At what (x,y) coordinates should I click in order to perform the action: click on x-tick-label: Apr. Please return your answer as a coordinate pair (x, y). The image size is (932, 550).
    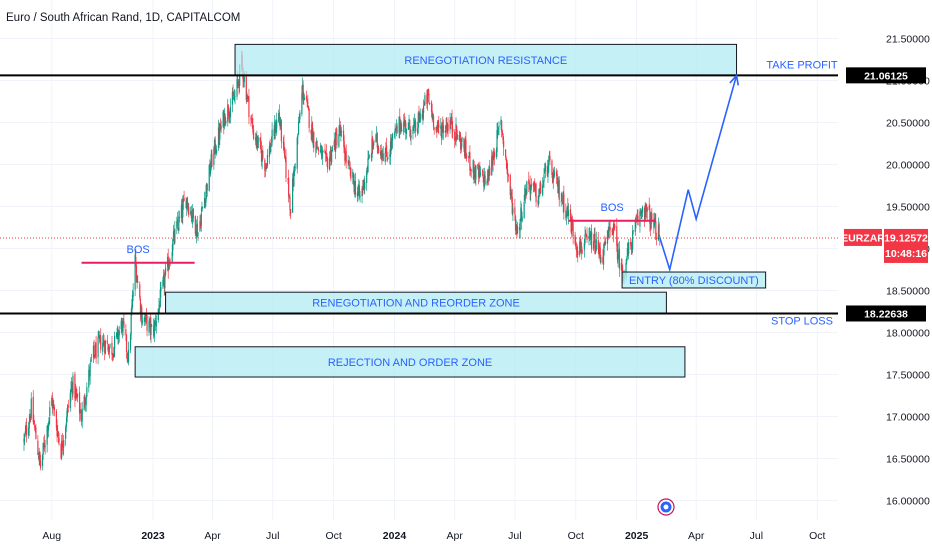
    Looking at the image, I should click on (696, 536).